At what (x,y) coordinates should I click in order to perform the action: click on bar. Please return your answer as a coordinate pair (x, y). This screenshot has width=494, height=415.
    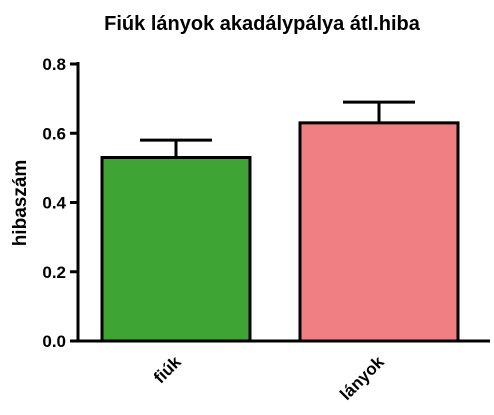
    Looking at the image, I should click on (176, 249).